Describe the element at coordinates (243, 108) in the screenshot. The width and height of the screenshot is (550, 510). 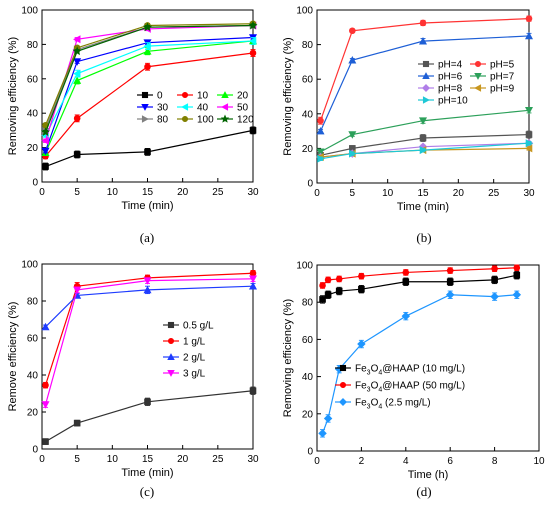
I see `legend-label: 50` at that location.